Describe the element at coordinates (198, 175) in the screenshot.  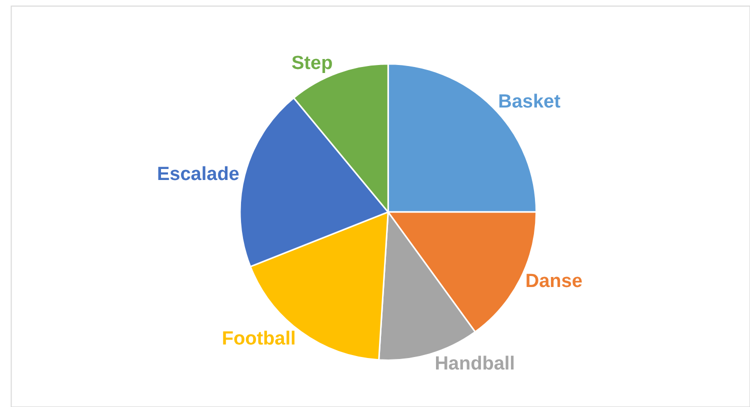
I see `slice-label: Escalade` at that location.